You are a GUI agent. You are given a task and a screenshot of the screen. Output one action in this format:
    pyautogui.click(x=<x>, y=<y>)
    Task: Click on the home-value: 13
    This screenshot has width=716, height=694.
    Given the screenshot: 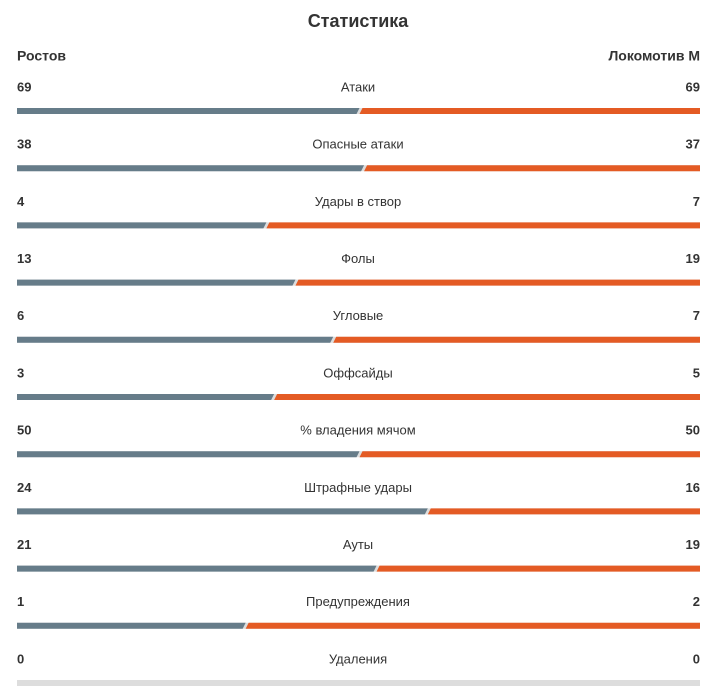 What is the action you would take?
    pyautogui.click(x=24, y=258)
    